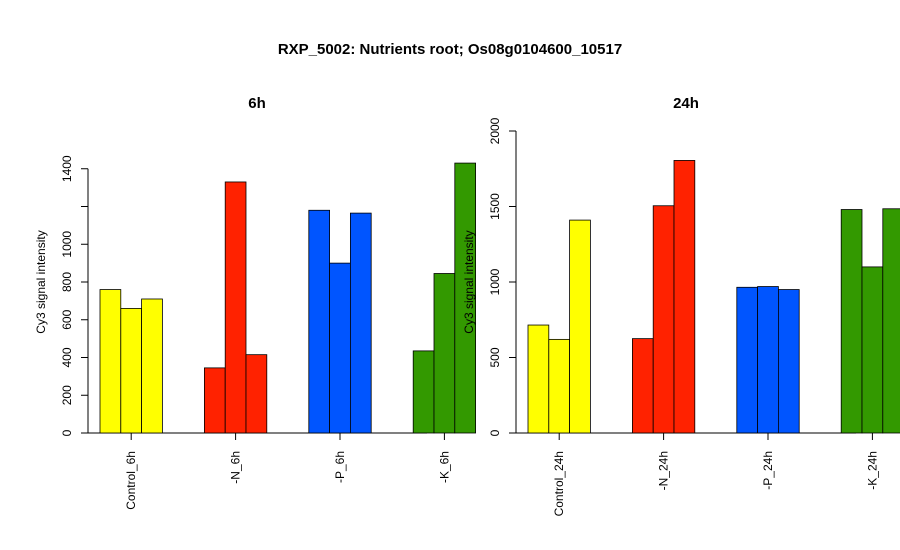 This screenshot has height=550, width=900. What do you see at coordinates (67, 395) in the screenshot?
I see `y-tick-label: 200` at bounding box center [67, 395].